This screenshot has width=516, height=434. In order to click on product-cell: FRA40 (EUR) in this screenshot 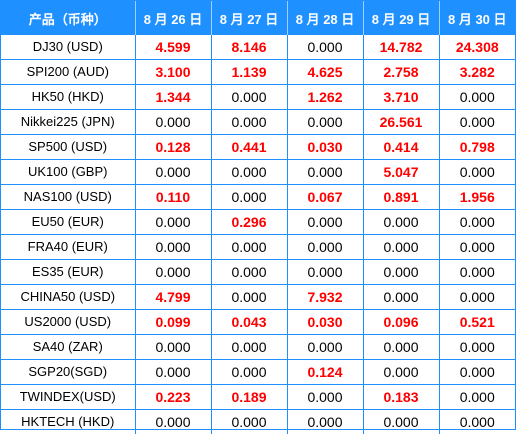, I will do `click(68, 247)`.